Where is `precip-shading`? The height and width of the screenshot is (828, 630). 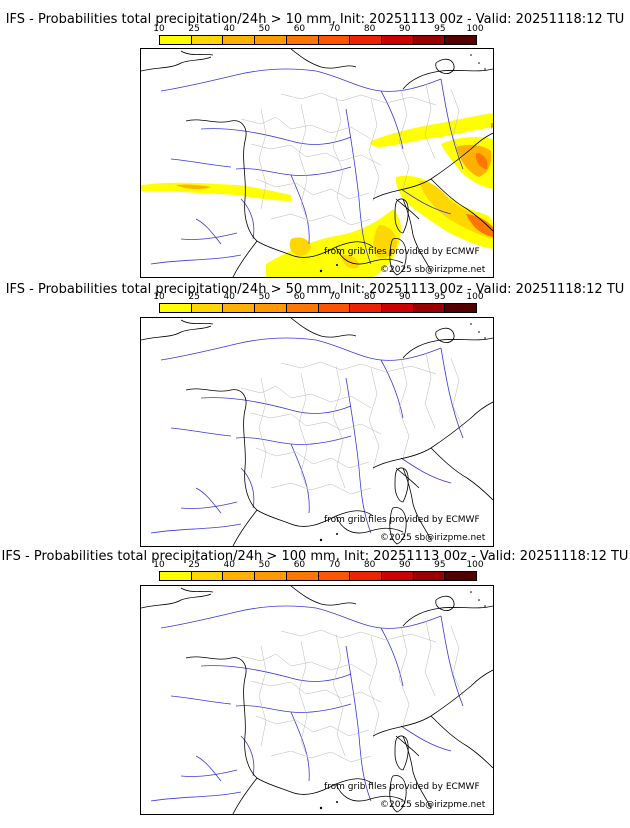 precip-shading is located at coordinates (317, 195).